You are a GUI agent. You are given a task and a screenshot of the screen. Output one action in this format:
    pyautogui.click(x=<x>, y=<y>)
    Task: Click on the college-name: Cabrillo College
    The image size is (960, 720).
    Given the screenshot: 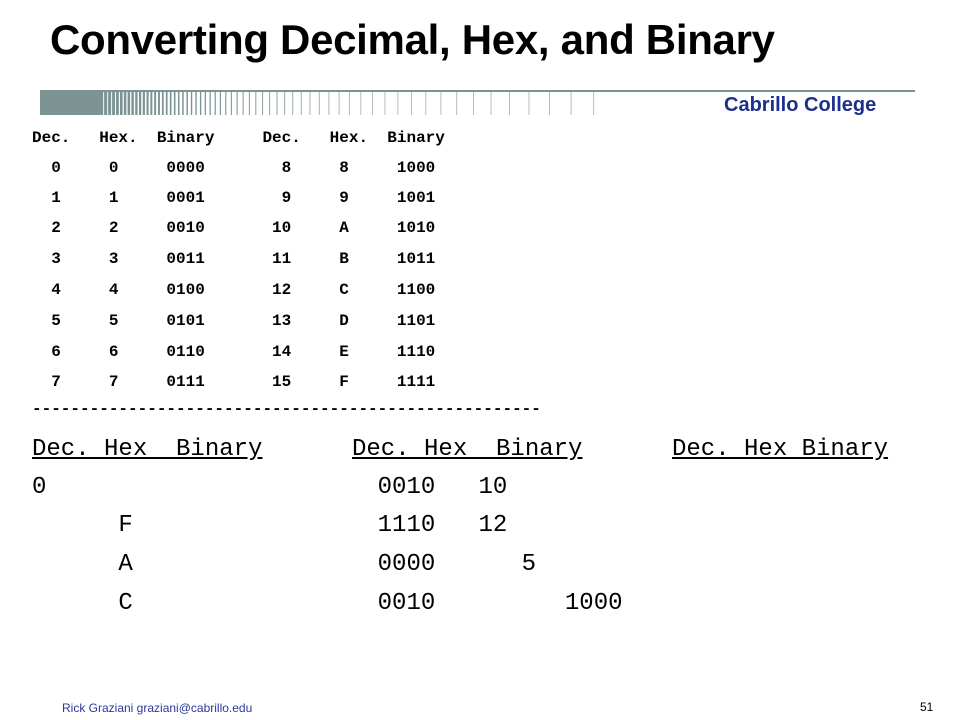 What is the action you would take?
    pyautogui.click(x=800, y=105)
    